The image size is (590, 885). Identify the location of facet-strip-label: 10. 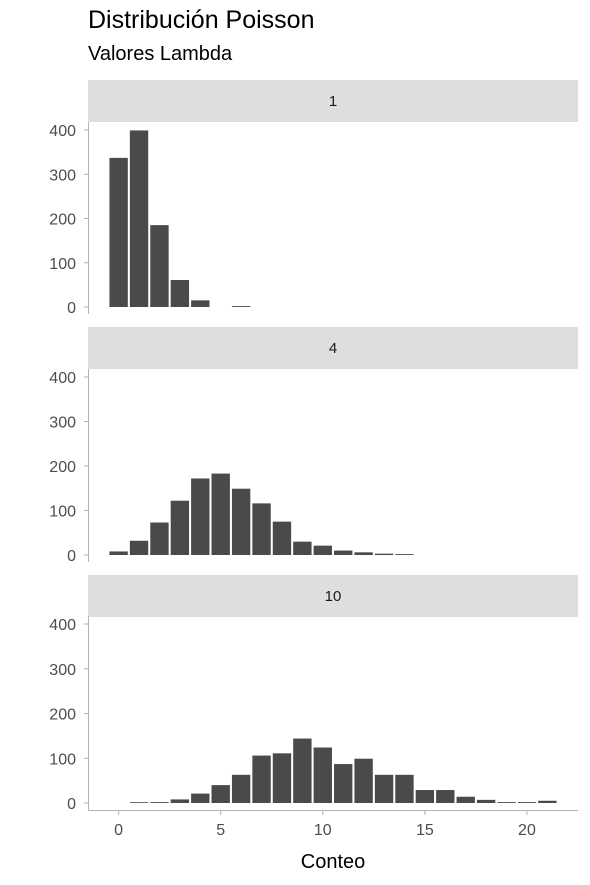
(333, 596).